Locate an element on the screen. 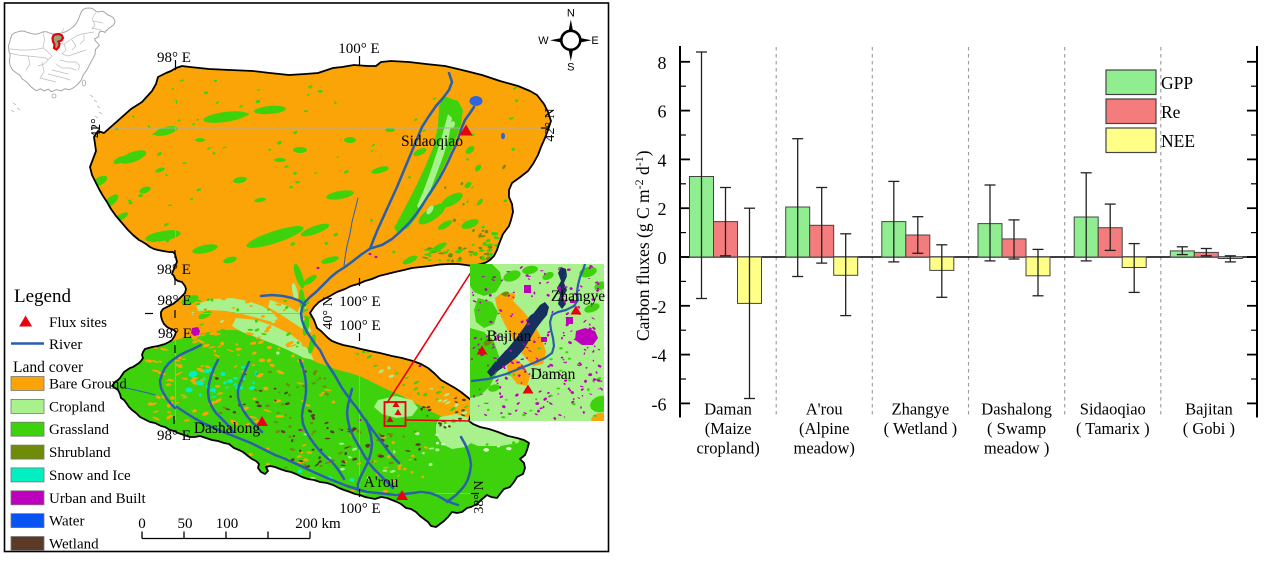 Image resolution: width=1266 pixels, height=565 pixels. svg-text: 2 is located at coordinates (662, 209).